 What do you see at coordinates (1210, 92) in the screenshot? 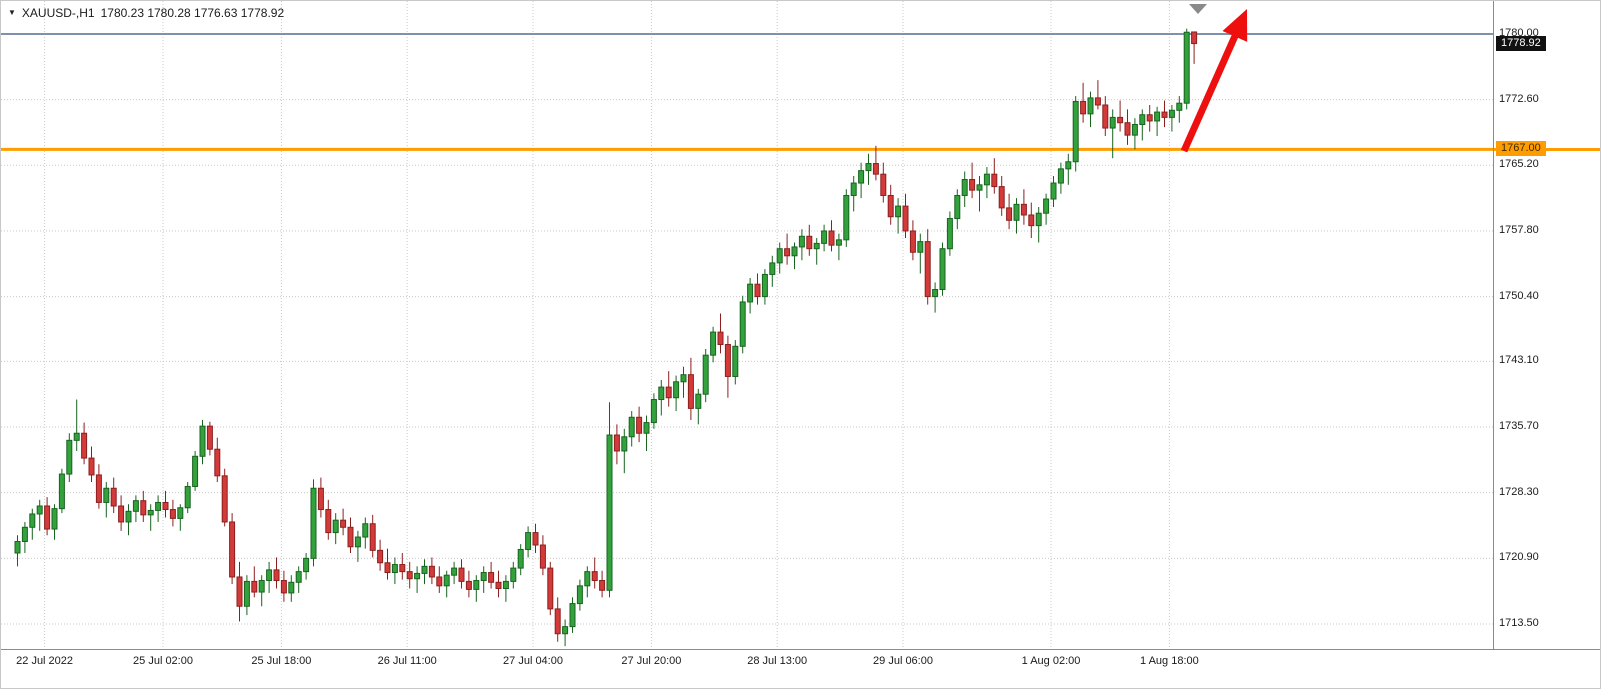
I see `trend-arrow-shaft` at bounding box center [1210, 92].